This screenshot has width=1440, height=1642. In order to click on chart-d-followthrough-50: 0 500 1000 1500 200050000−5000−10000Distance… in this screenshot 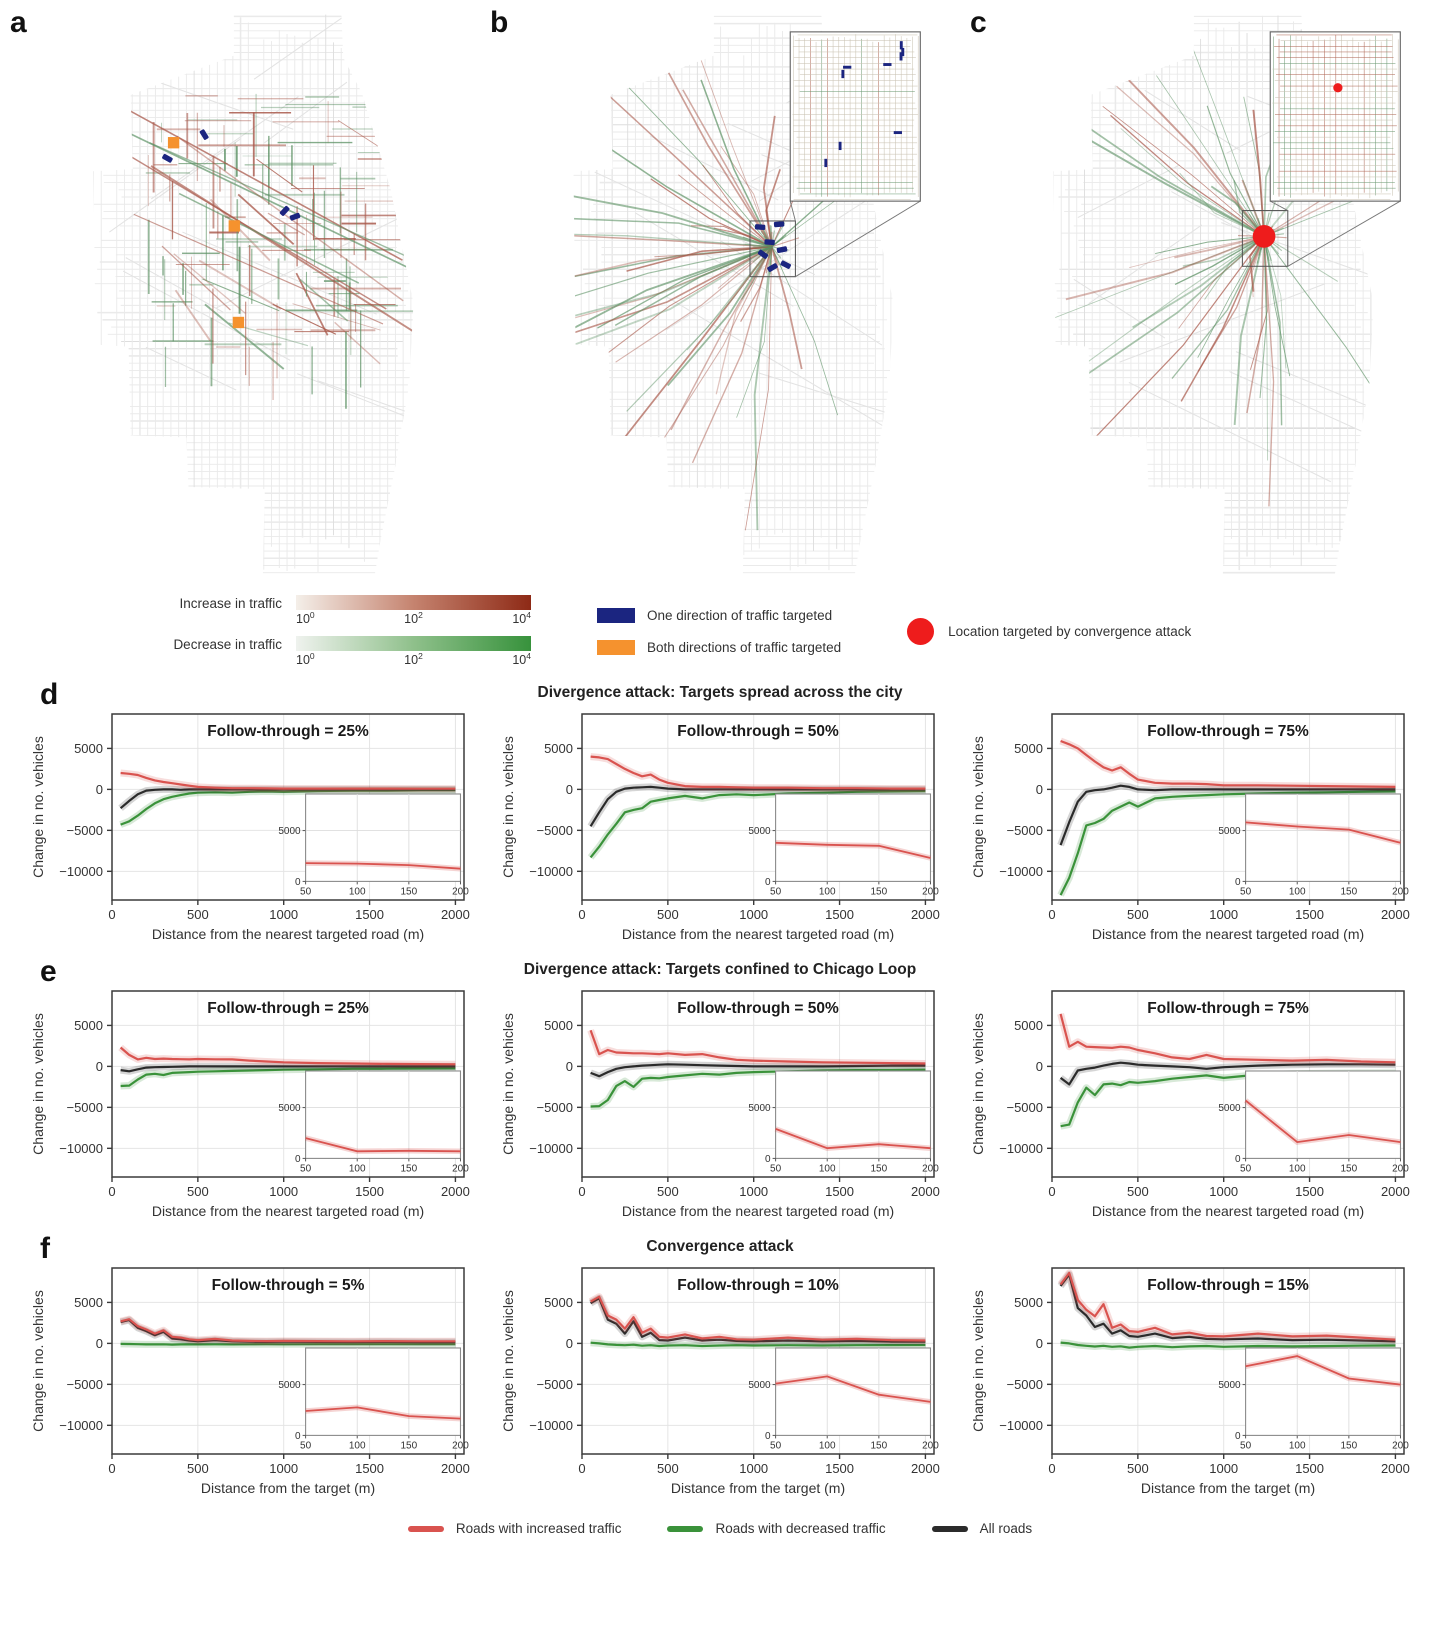, I will do `click(720, 827)`.